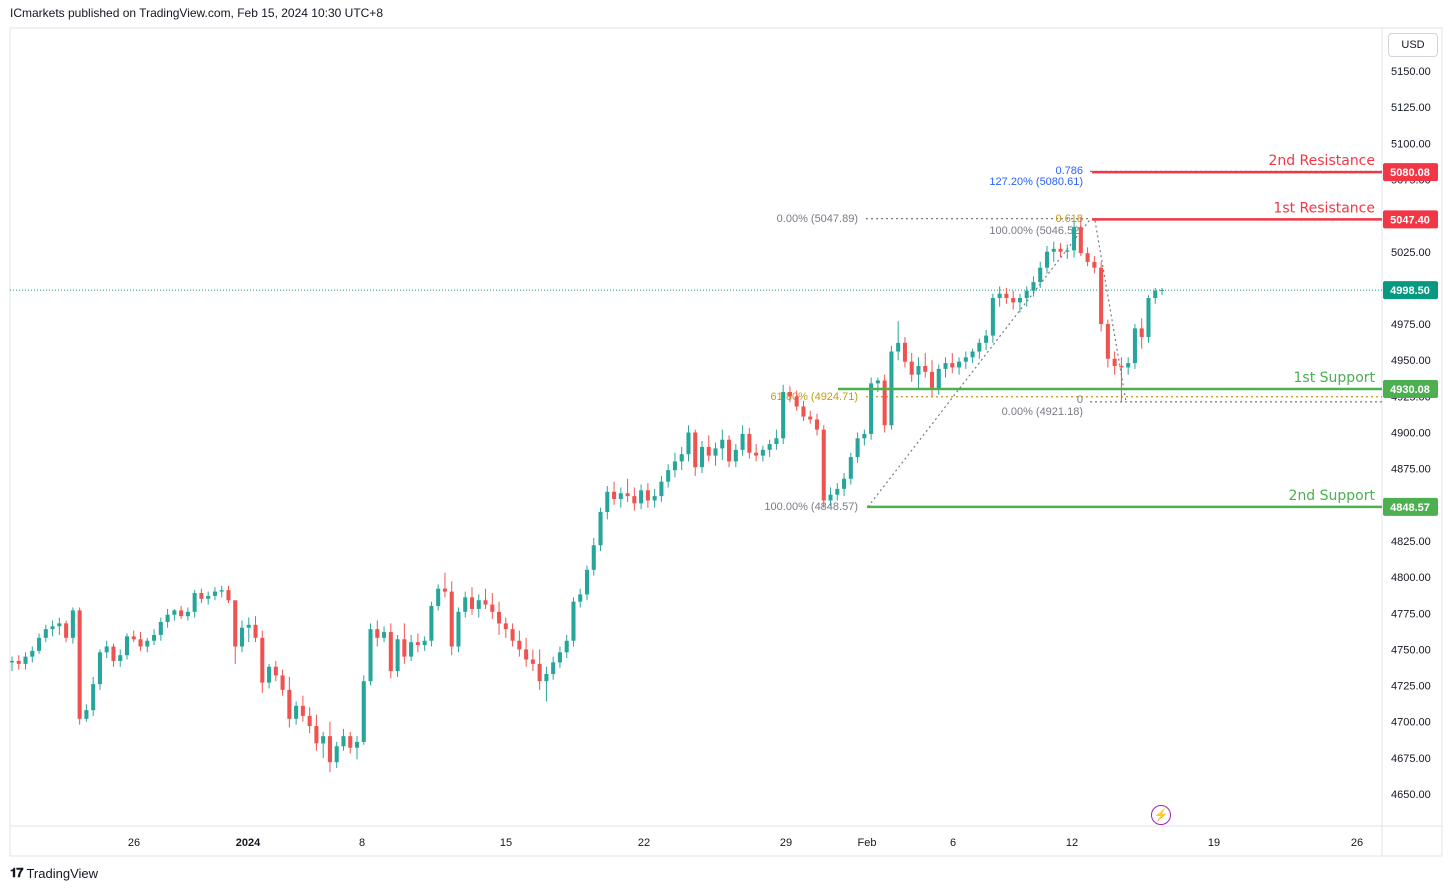 Image resolution: width=1453 pixels, height=891 pixels. I want to click on fib-100-top-label: 100.00% (5046.52), so click(1036, 231).